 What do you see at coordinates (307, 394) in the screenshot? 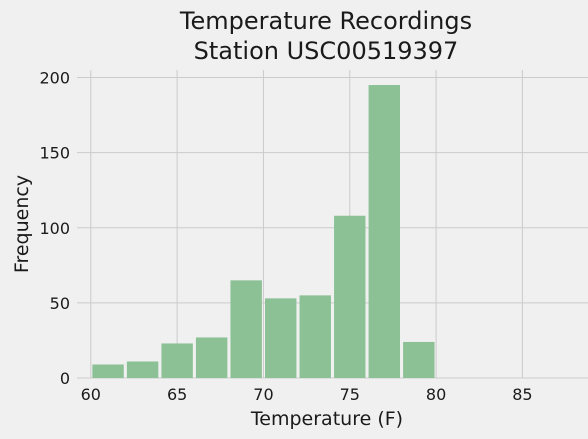
I see `x-axis-ticks: 60 65 70 75 80 85` at bounding box center [307, 394].